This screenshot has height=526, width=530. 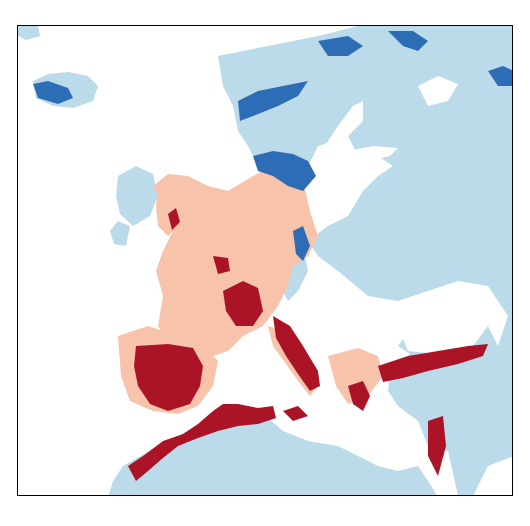 I want to click on region-dark-red-france, so click(x=221, y=265).